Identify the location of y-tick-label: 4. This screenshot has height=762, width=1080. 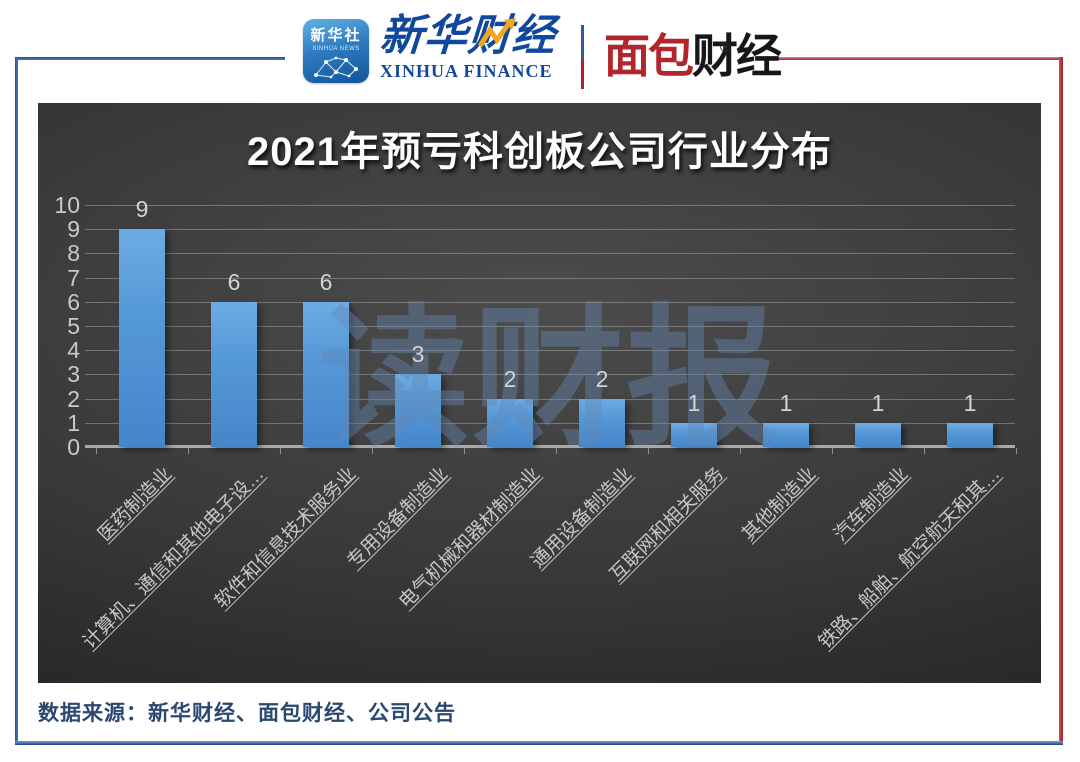
(73, 350).